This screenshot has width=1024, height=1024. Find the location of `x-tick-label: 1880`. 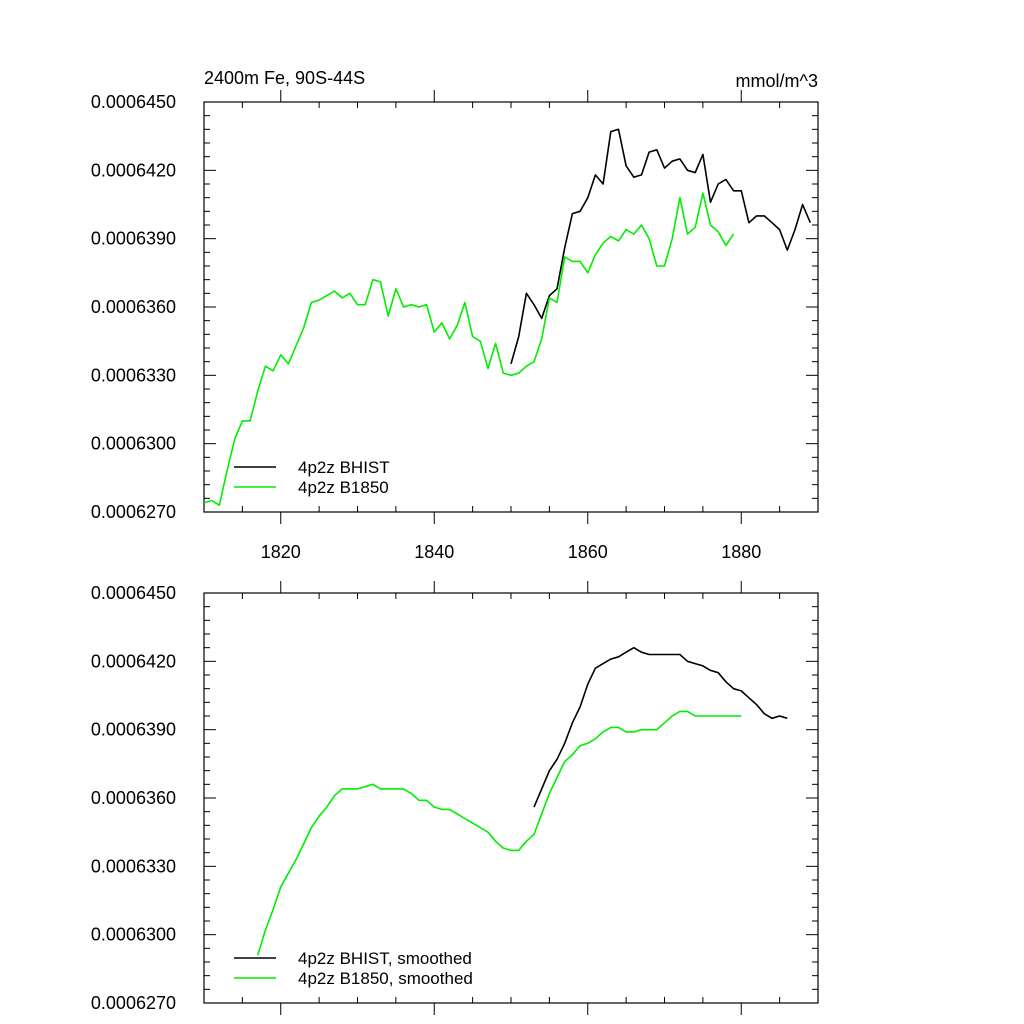

x-tick-label: 1880 is located at coordinates (741, 552).